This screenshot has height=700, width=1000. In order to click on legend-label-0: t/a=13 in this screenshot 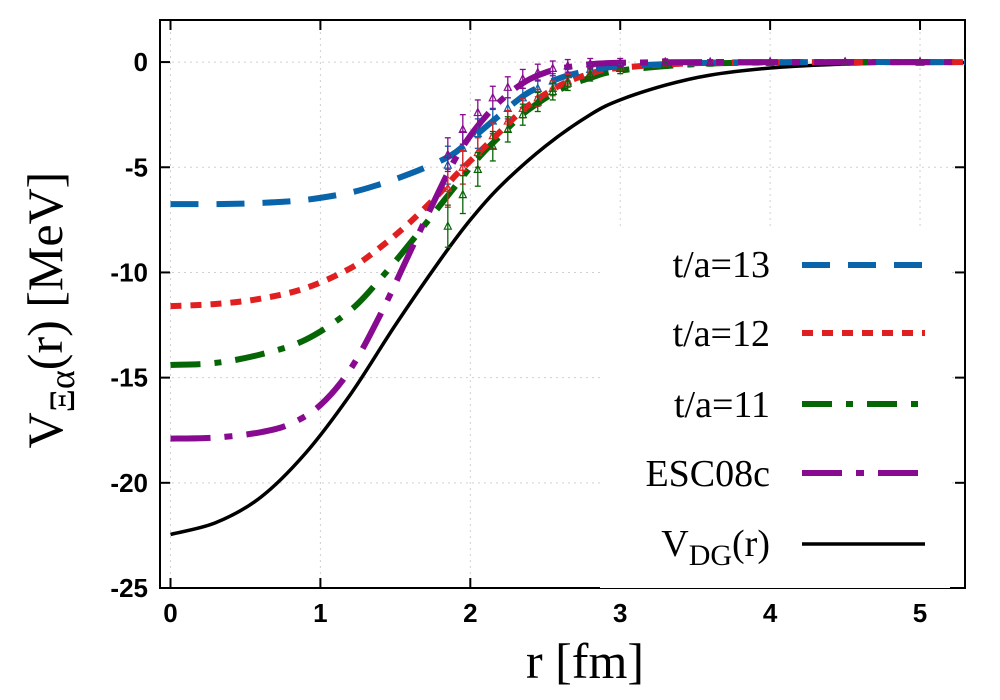, I will do `click(721, 265)`.